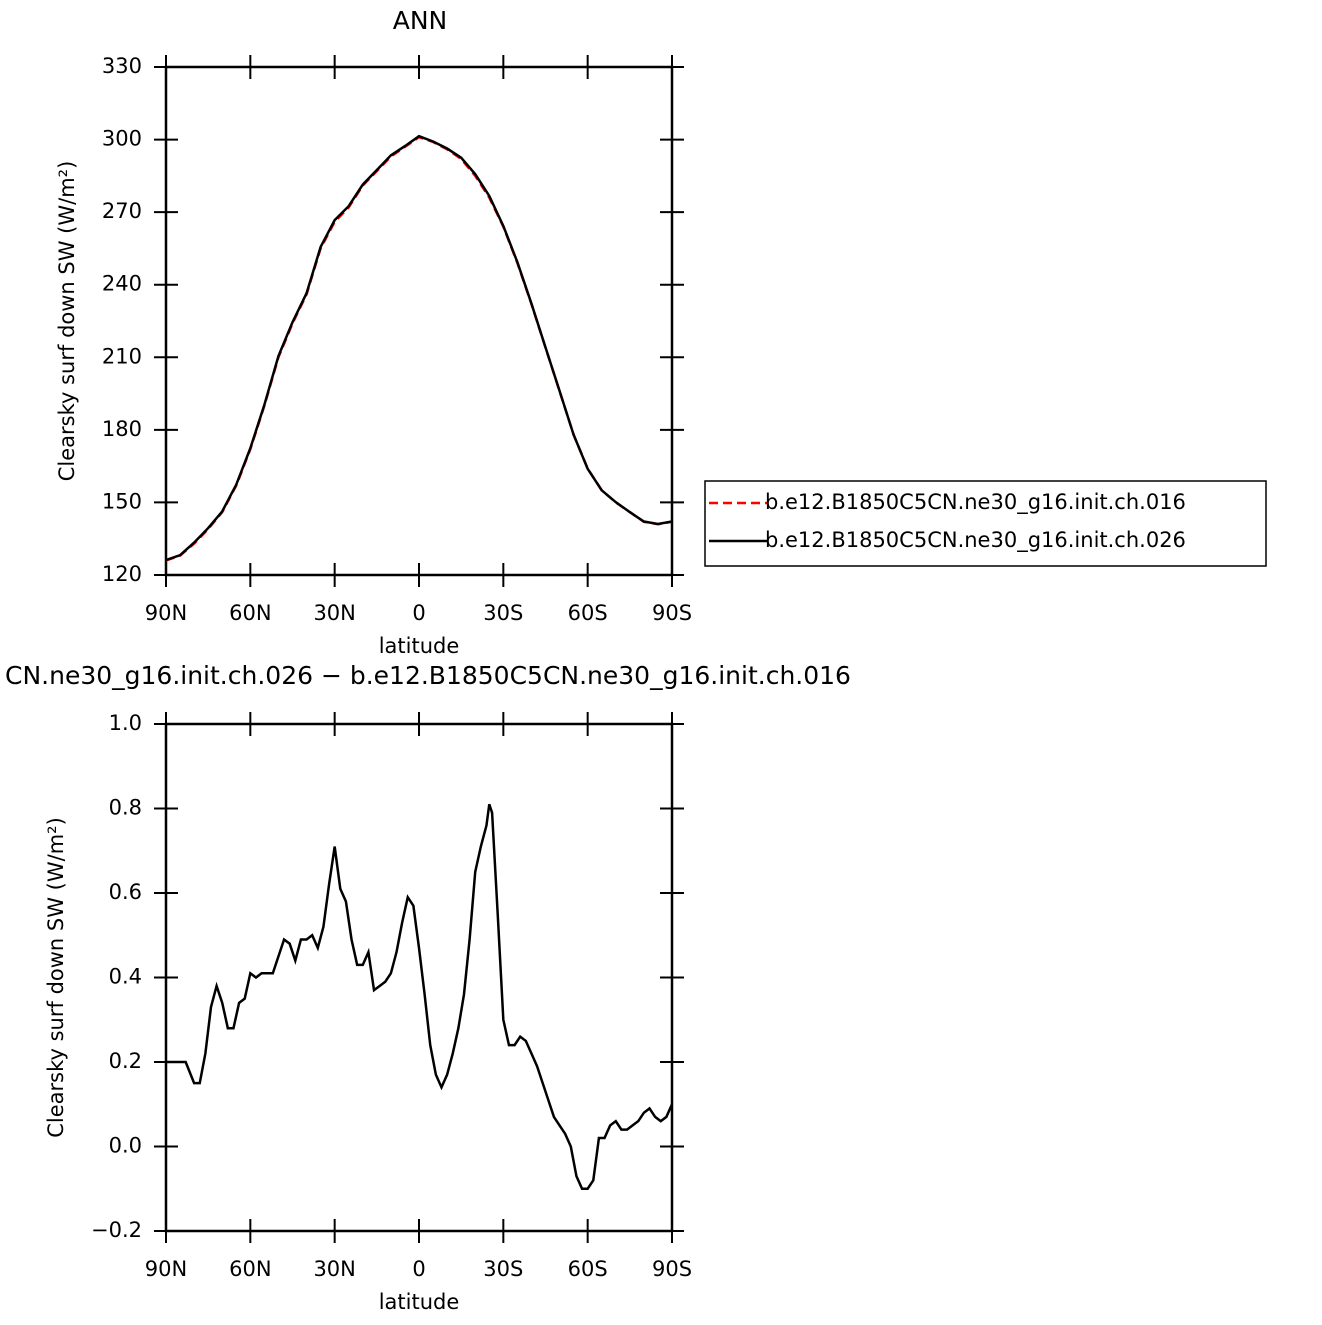 The image size is (1322, 1325). Describe the element at coordinates (122, 501) in the screenshot. I see `y-tick-label: 150` at that location.